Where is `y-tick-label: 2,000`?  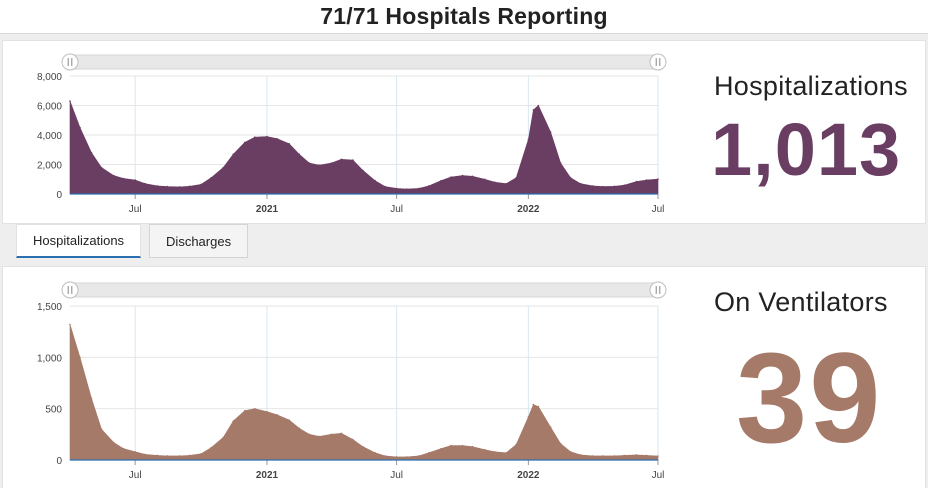
y-tick-label: 2,000 is located at coordinates (49, 166).